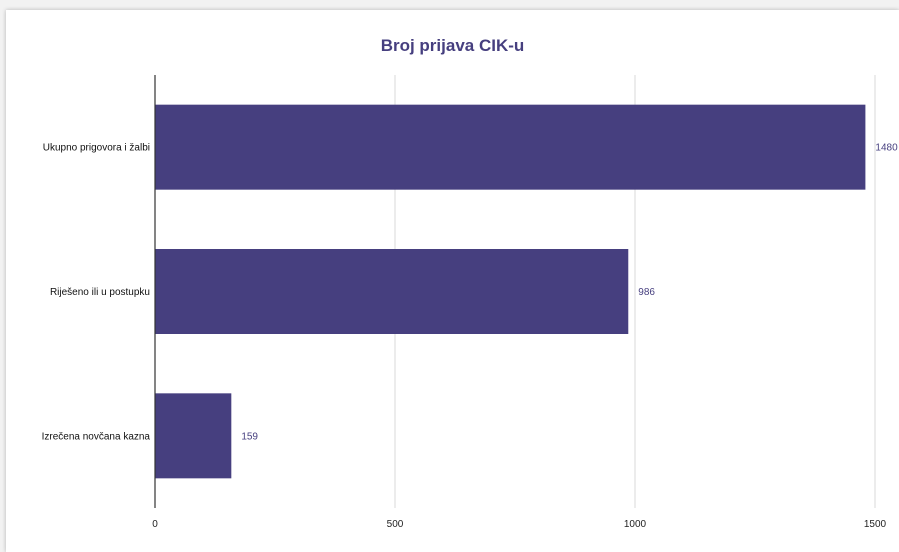 This screenshot has height=552, width=899. I want to click on data-label: 1480, so click(886, 148).